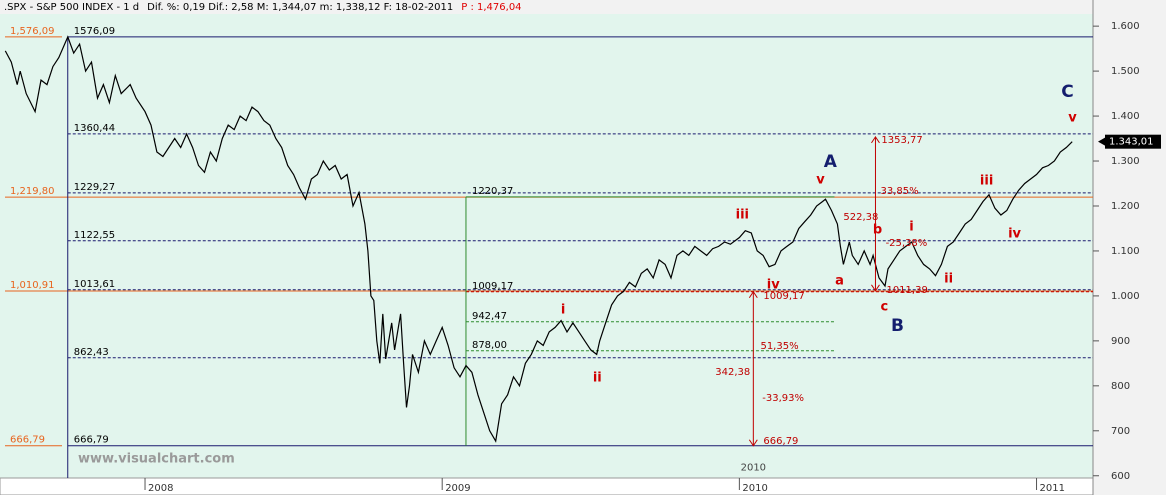 The height and width of the screenshot is (495, 1166). Describe the element at coordinates (91, 440) in the screenshot. I see `level-label: 666,79` at that location.